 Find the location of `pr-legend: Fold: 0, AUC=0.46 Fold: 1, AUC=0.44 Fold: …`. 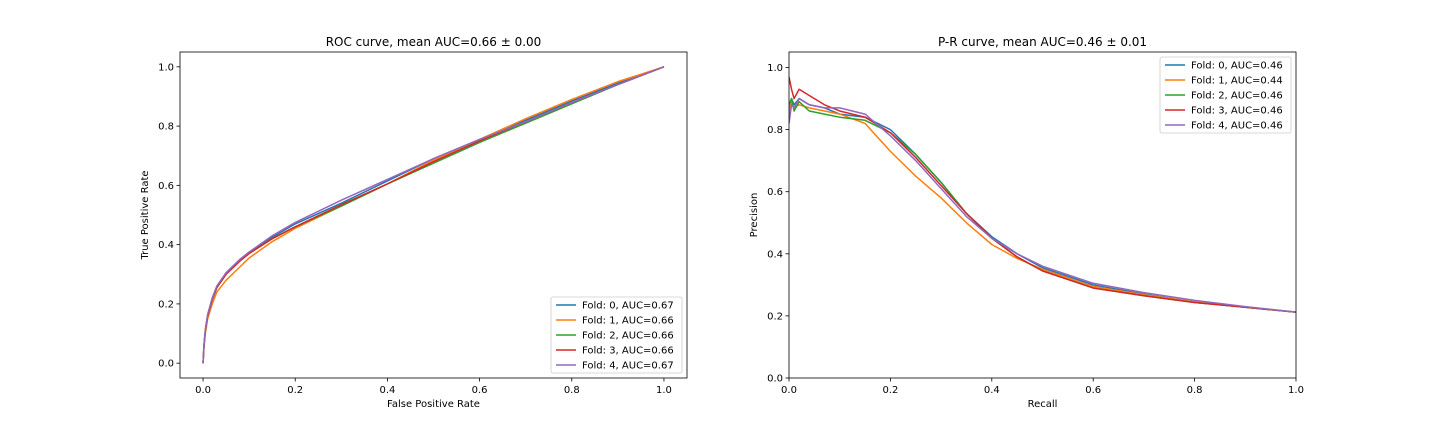

pr-legend: Fold: 0, AUC=0.46 Fold: 1, AUC=0.44 Fold: … is located at coordinates (1225, 95).